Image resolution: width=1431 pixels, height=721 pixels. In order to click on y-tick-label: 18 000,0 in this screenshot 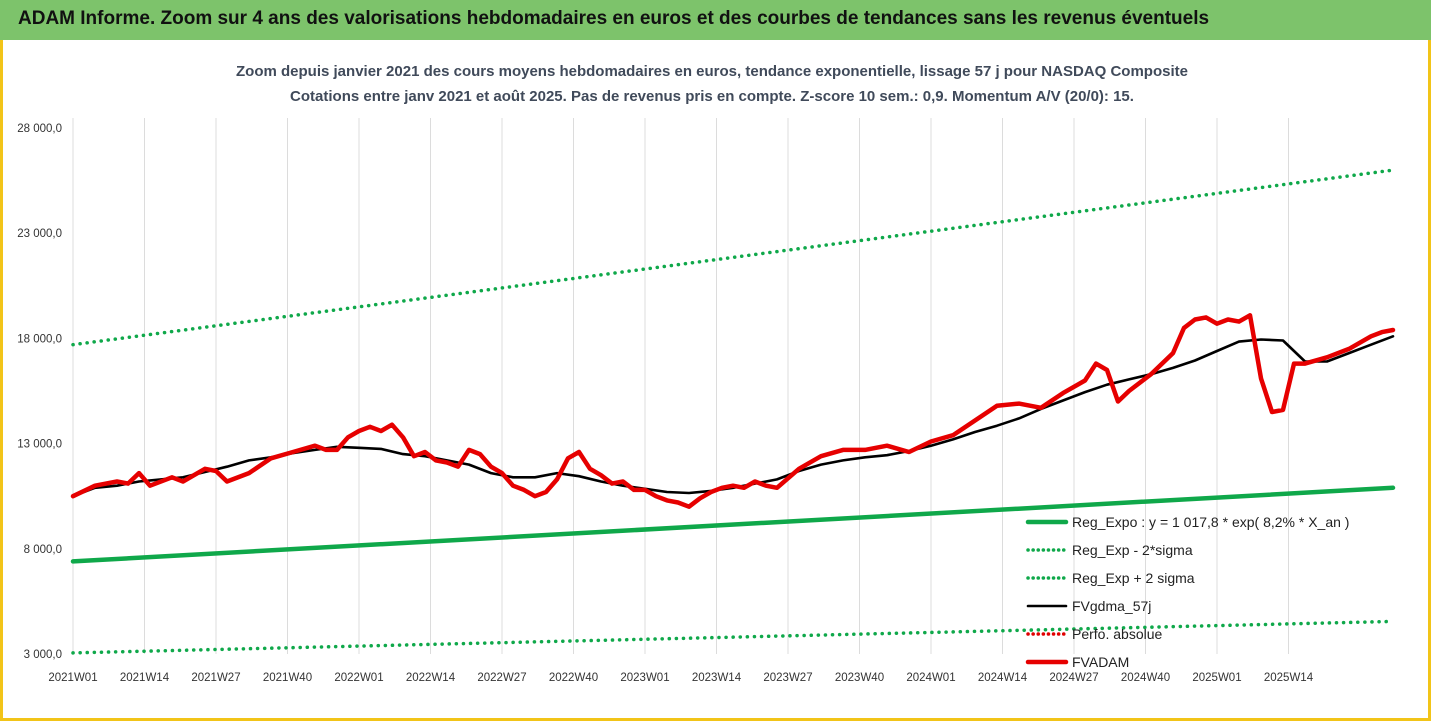, I will do `click(39, 339)`.